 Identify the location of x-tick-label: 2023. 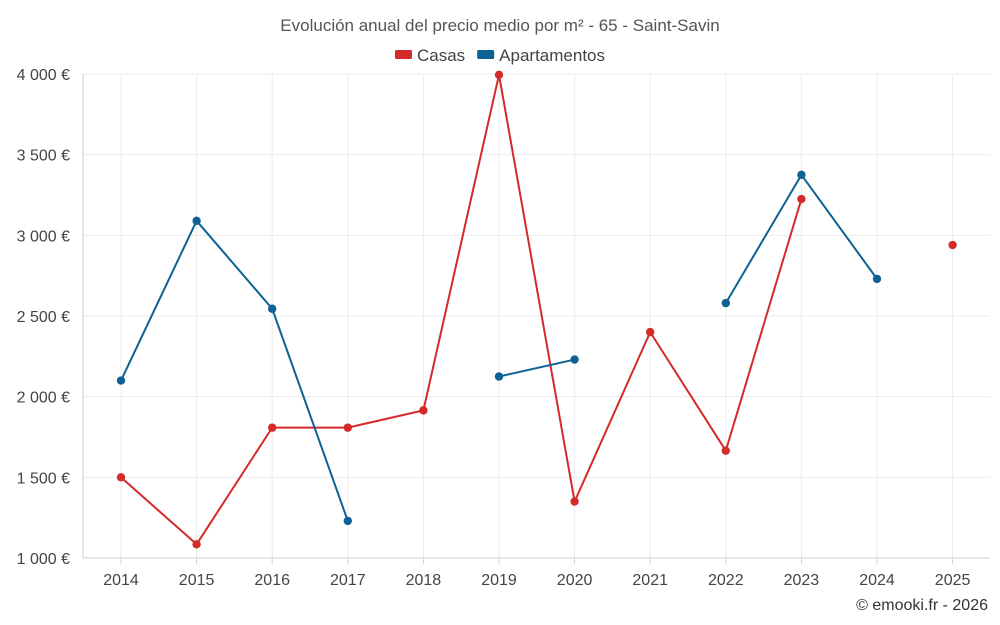
(802, 580).